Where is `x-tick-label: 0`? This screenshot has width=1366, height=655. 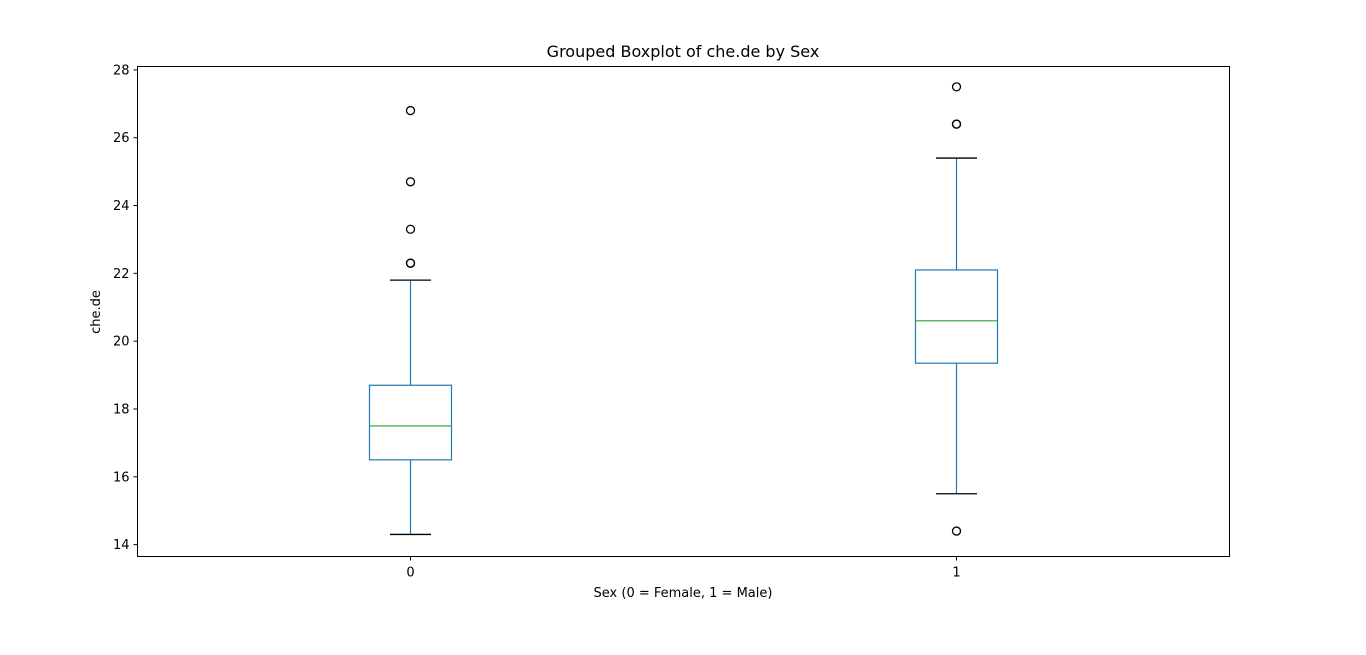
x-tick-label: 0 is located at coordinates (410, 573).